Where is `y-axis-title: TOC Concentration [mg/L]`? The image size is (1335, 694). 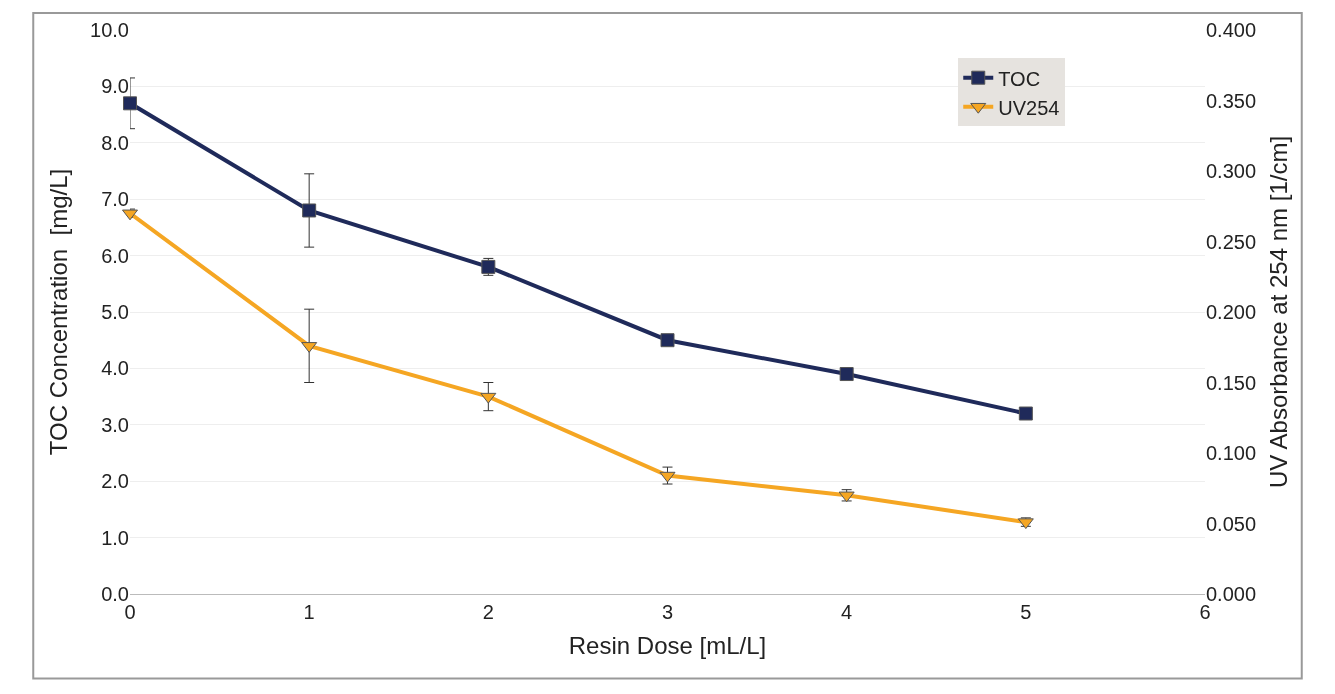 y-axis-title: TOC Concentration [mg/L] is located at coordinates (59, 312).